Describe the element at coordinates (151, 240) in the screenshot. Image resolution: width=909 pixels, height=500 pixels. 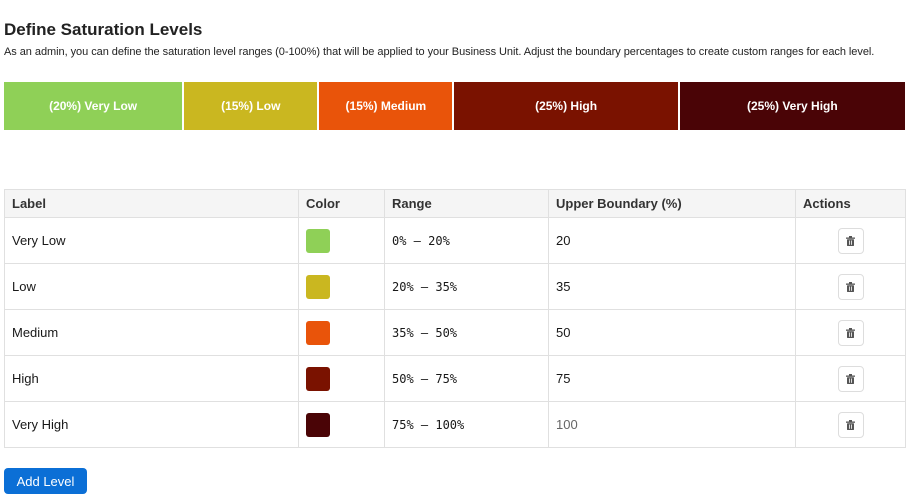
I see `level-label: Very Low` at that location.